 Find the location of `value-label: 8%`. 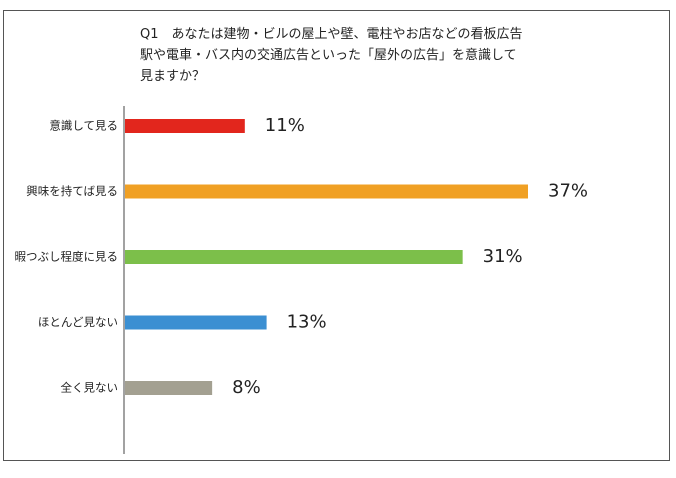

value-label: 8% is located at coordinates (246, 387).